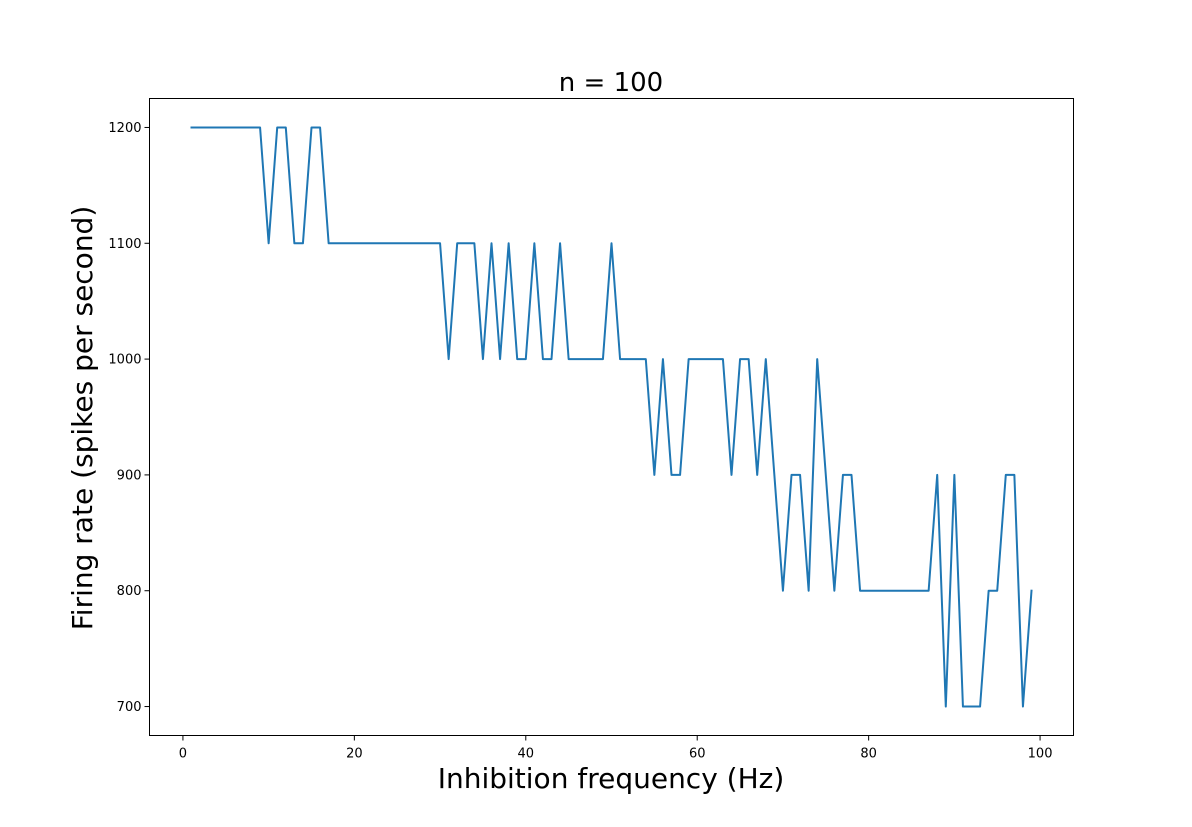  What do you see at coordinates (526, 754) in the screenshot?
I see `x-tick-label: 40` at bounding box center [526, 754].